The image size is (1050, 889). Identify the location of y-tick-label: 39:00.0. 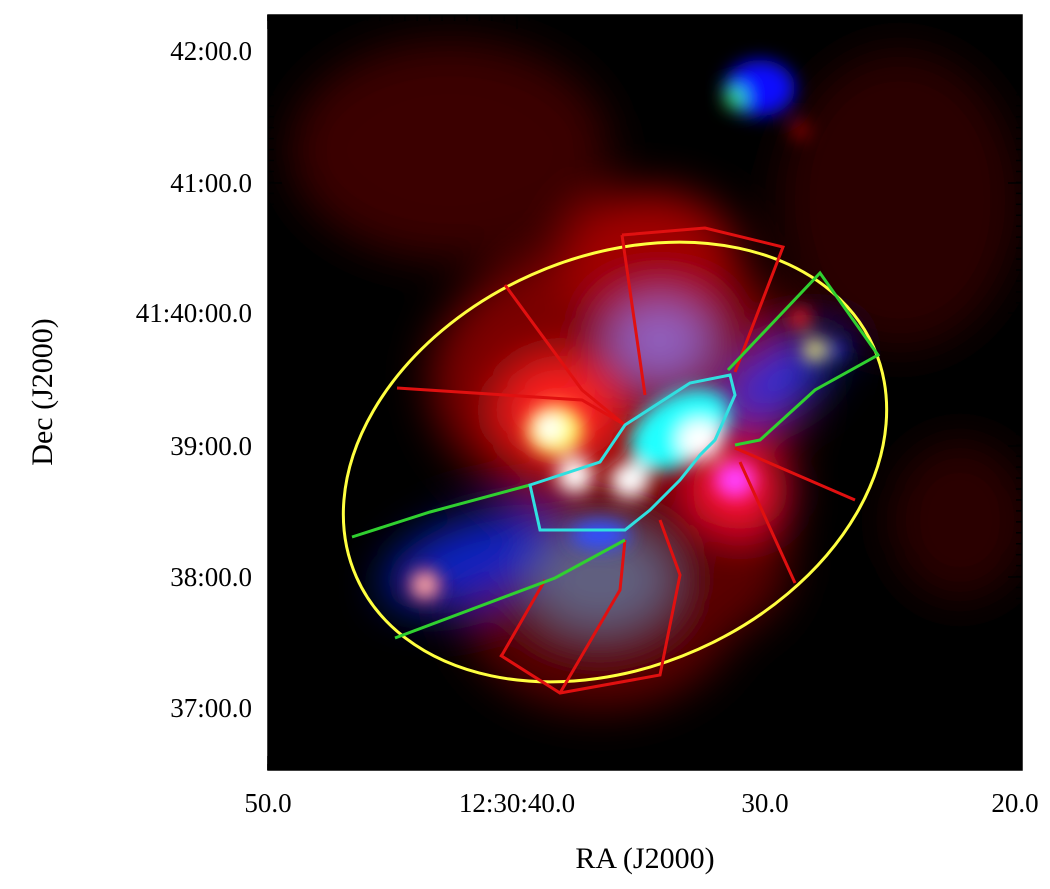
(211, 446).